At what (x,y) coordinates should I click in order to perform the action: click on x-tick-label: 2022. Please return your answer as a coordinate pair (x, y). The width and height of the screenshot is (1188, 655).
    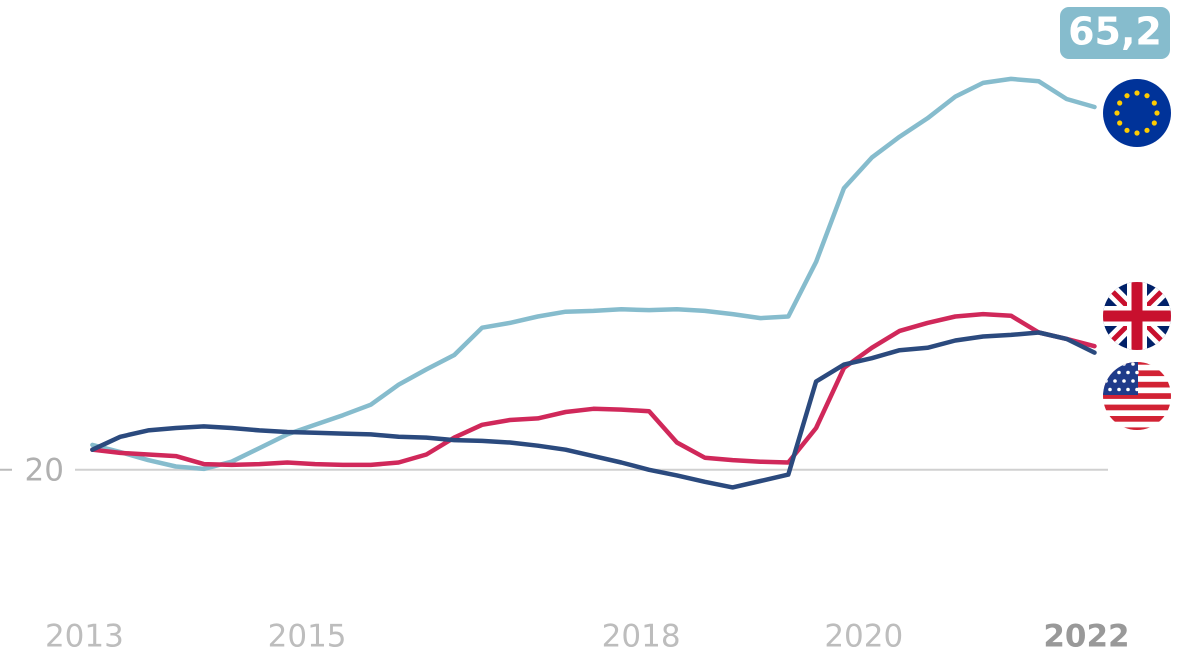
    Looking at the image, I should click on (1086, 637).